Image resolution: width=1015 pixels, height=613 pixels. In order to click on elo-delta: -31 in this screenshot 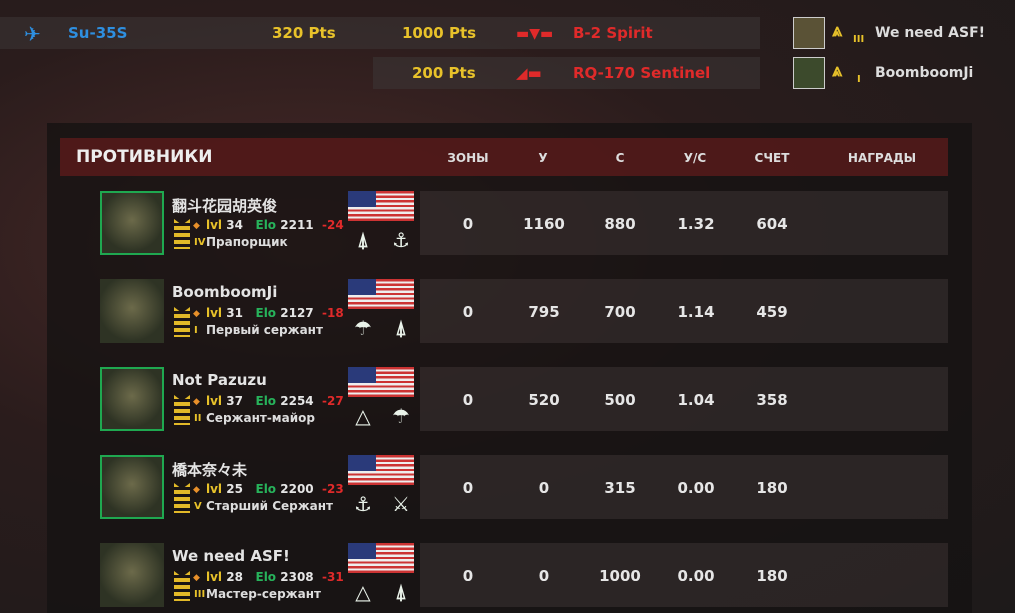, I will do `click(333, 577)`.